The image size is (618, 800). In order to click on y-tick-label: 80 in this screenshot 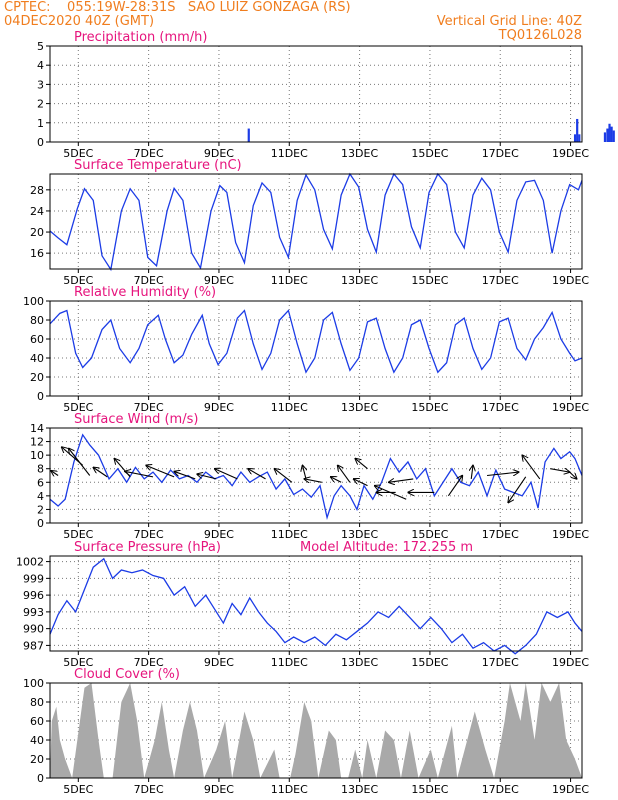, I will do `click(37, 702)`.